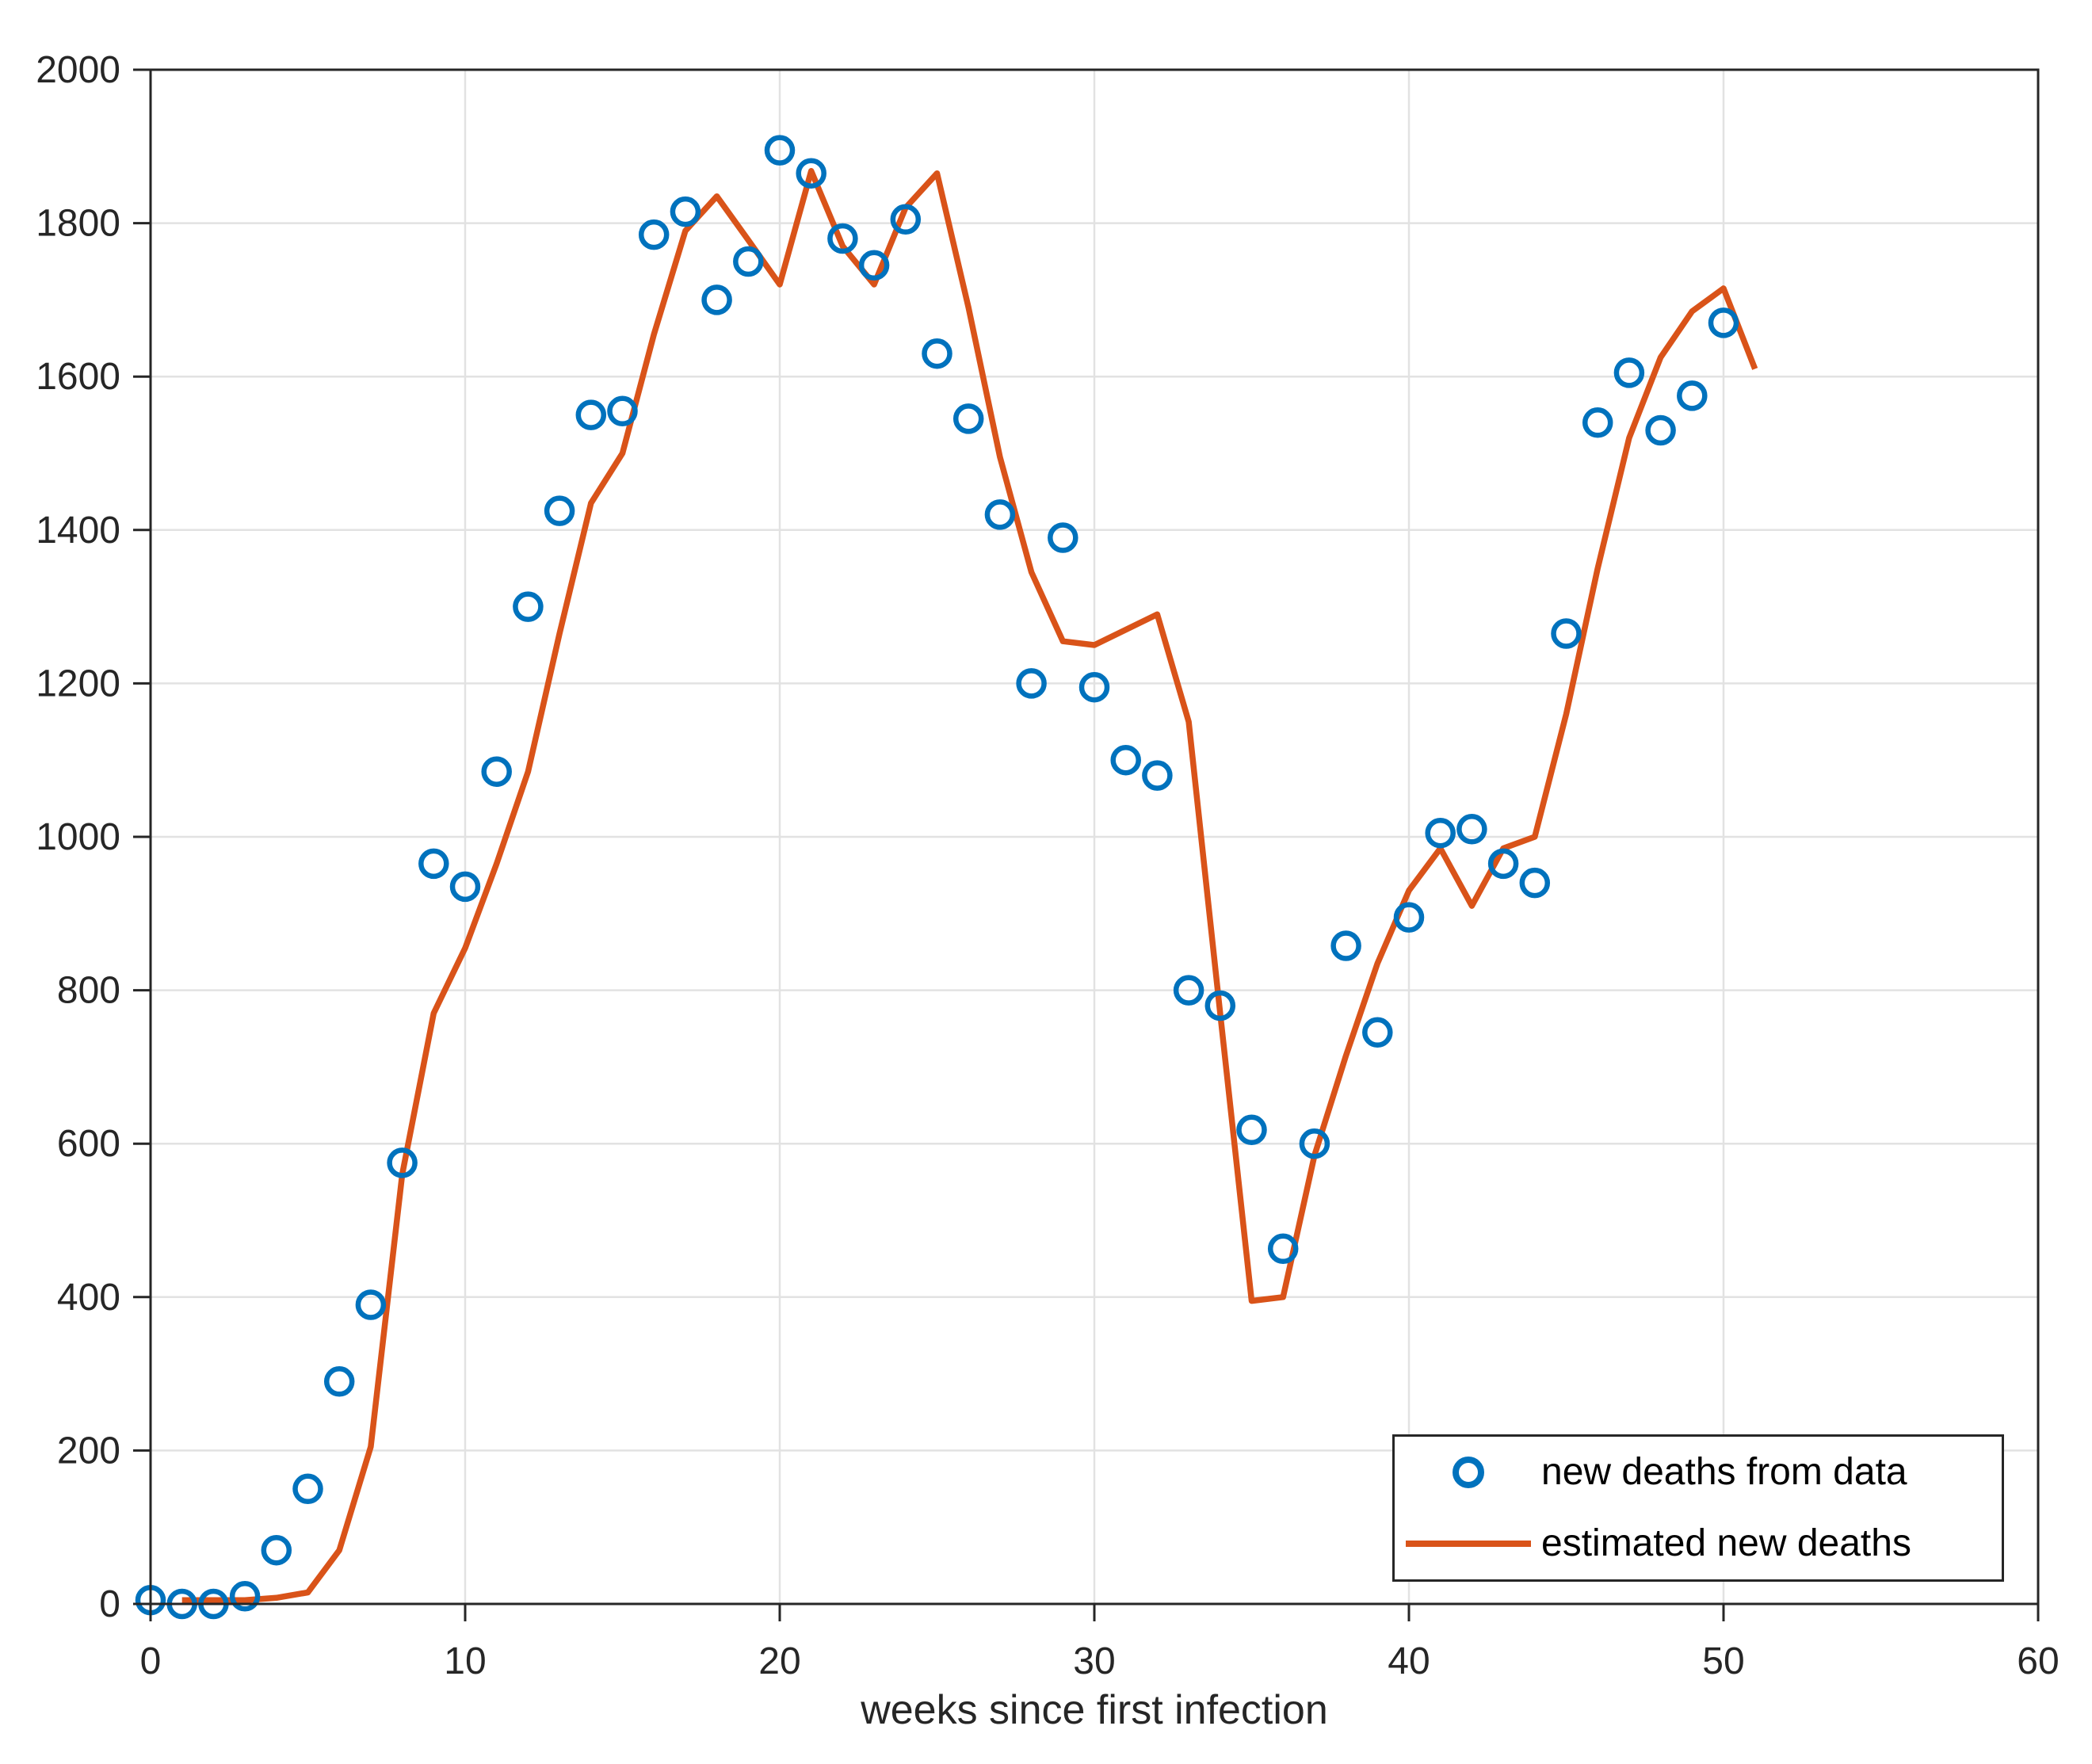 The height and width of the screenshot is (1764, 2092). I want to click on y-tick-labels: 0 200 400 600 800 1000 1200 1400 1600 1800 2000, so click(78, 837).